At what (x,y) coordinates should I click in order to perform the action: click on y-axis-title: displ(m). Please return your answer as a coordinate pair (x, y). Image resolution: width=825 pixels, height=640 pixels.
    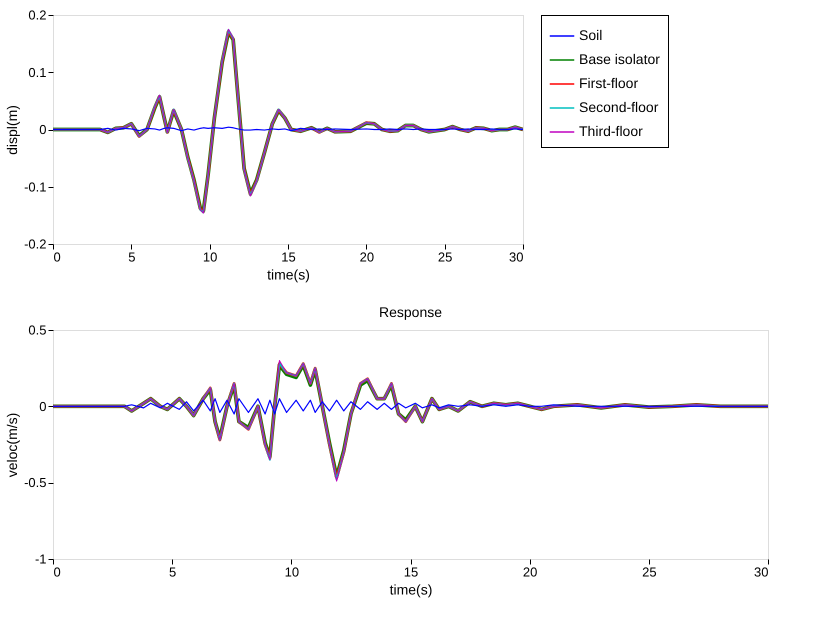
    Looking at the image, I should click on (12, 130).